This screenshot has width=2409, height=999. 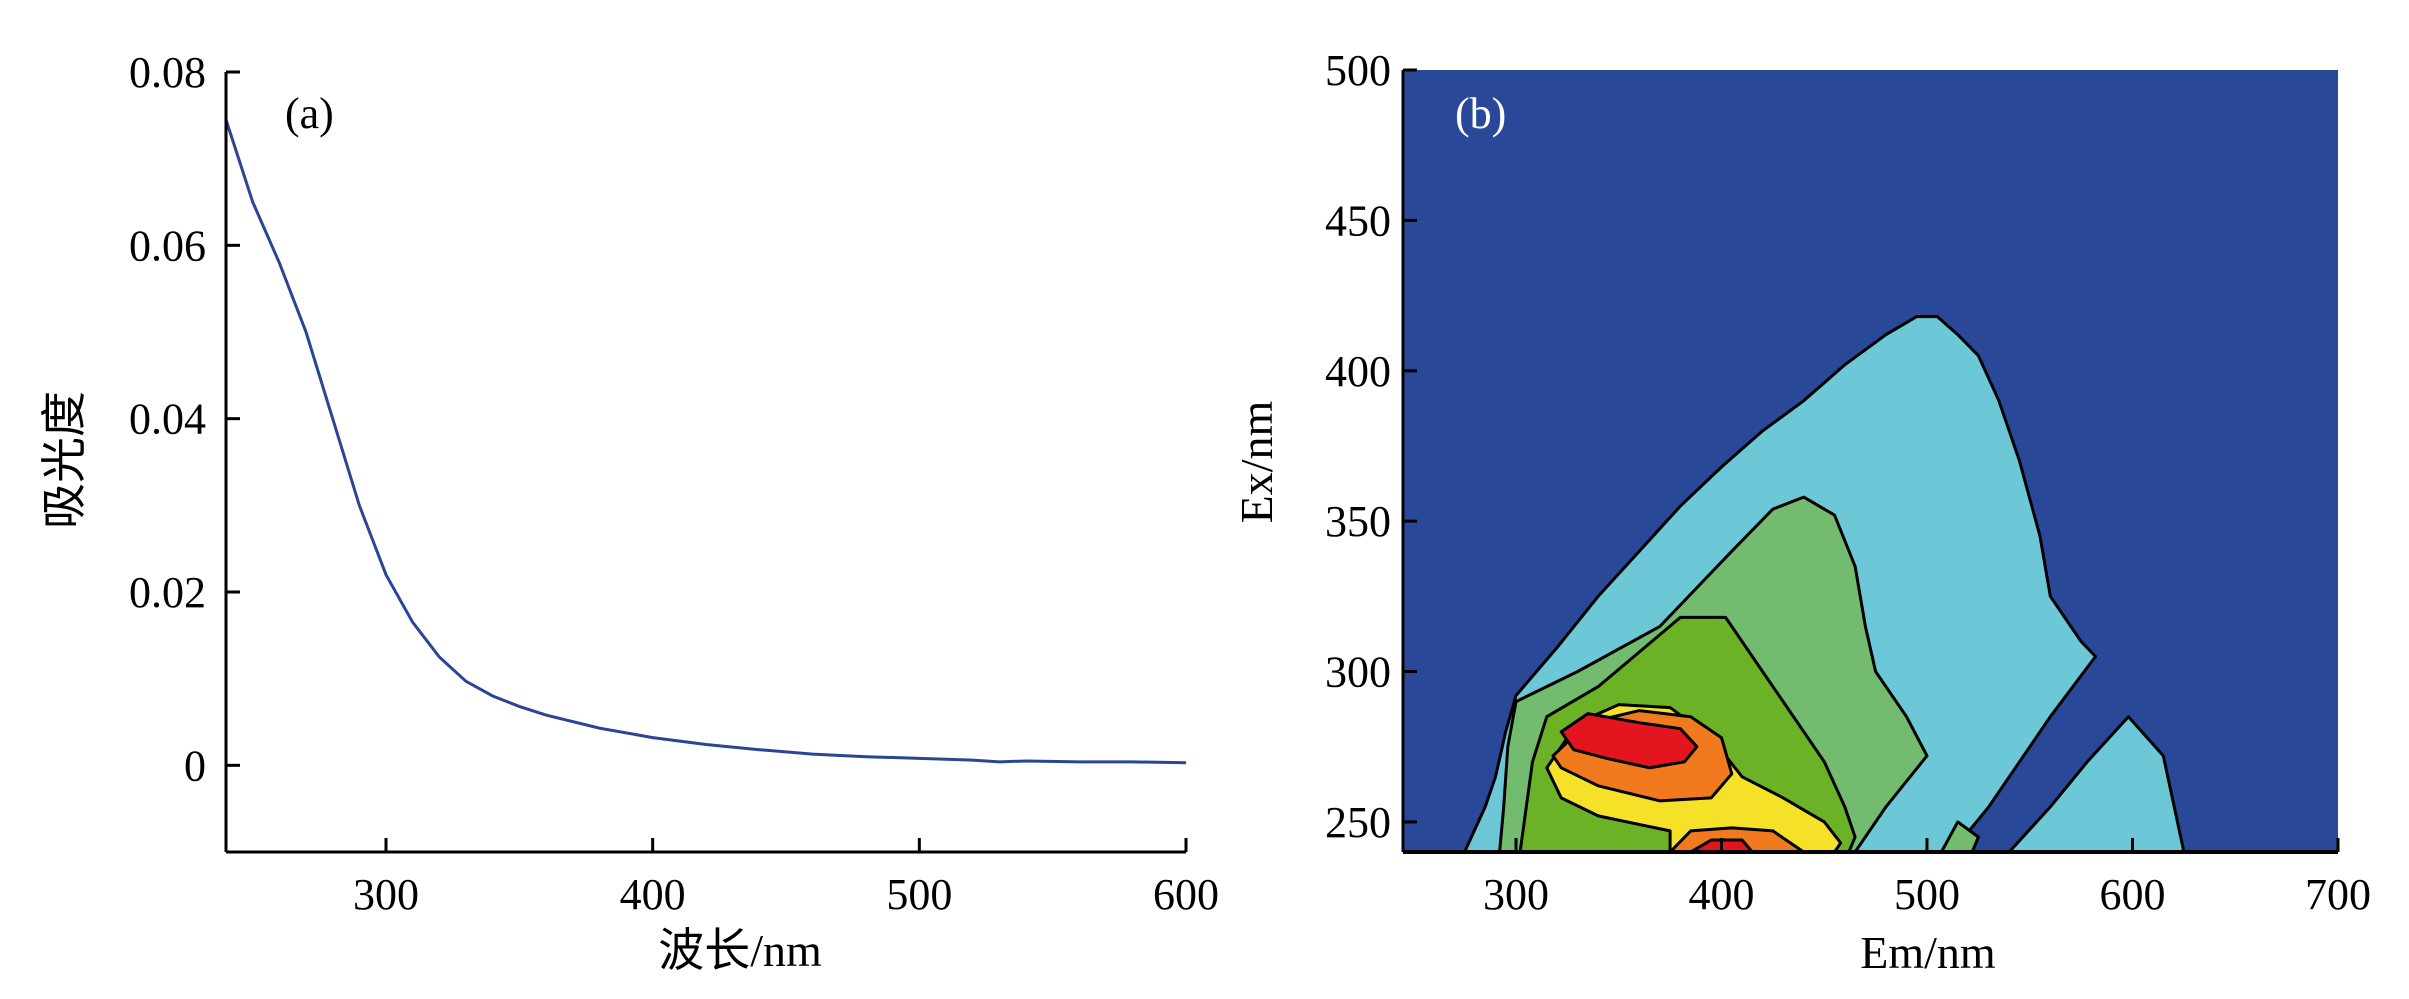 I want to click on panel-a-label: (a), so click(x=309, y=113).